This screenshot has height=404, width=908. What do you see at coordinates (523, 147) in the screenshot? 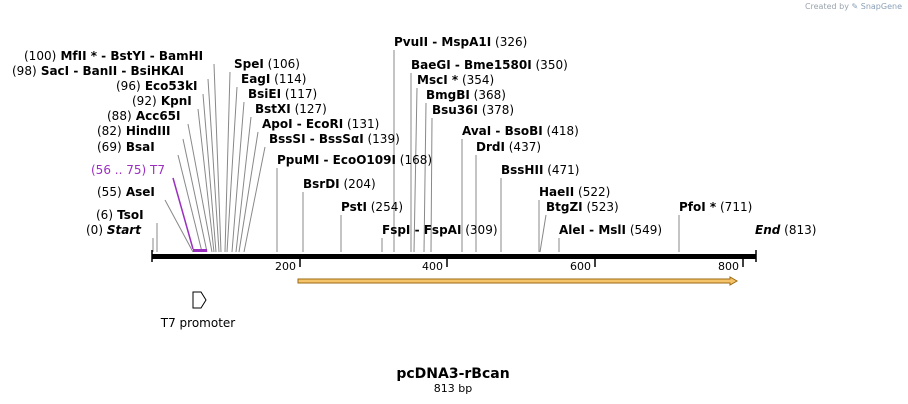
I see `site-label-part: (437)` at bounding box center [523, 147].